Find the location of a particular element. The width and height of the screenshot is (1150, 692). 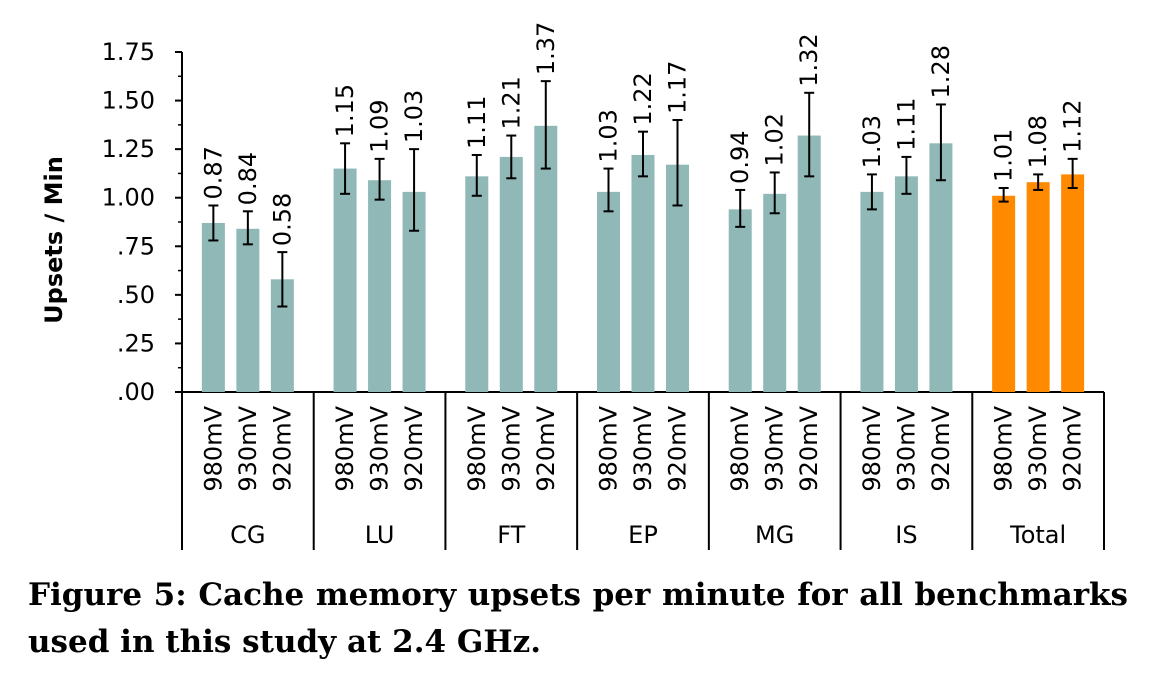

y-tick-label: 1.50 is located at coordinates (128, 101).